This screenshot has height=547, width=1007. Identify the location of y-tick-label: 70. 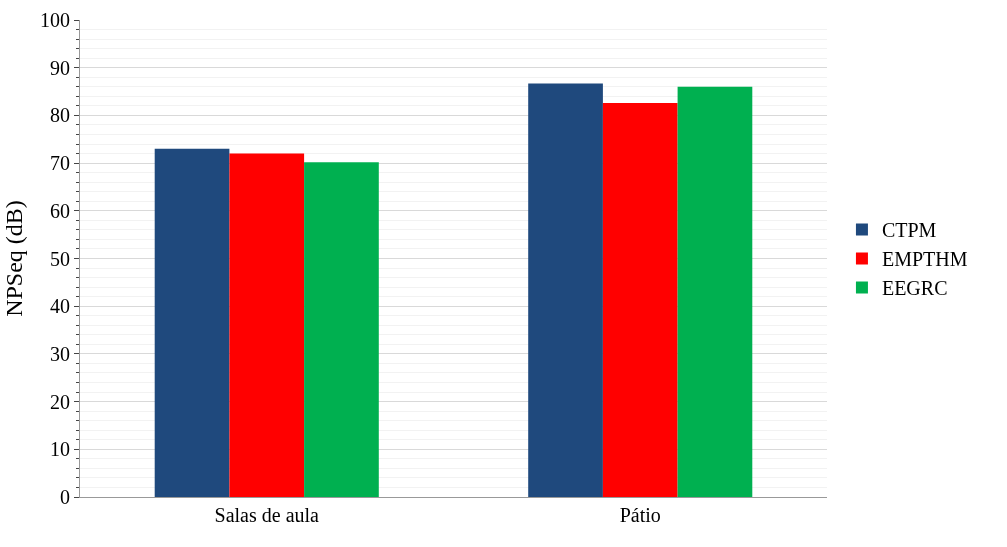
(60, 163).